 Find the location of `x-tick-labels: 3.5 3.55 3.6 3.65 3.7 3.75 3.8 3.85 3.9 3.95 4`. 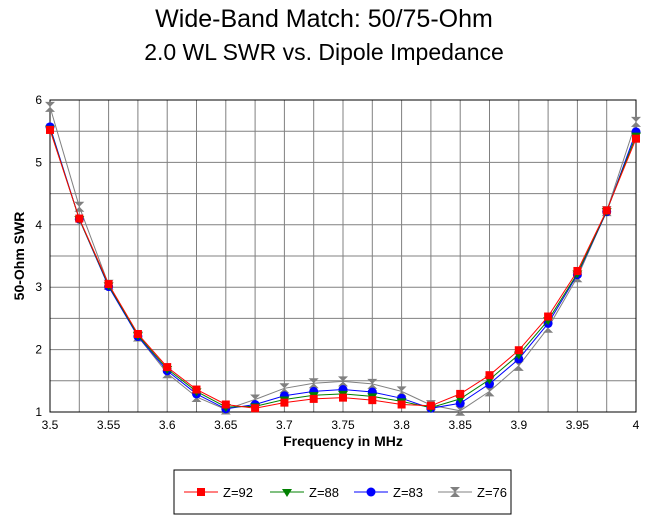

x-tick-labels: 3.5 3.55 3.6 3.65 3.7 3.75 3.8 3.85 3.9 3.95 4 is located at coordinates (341, 425).